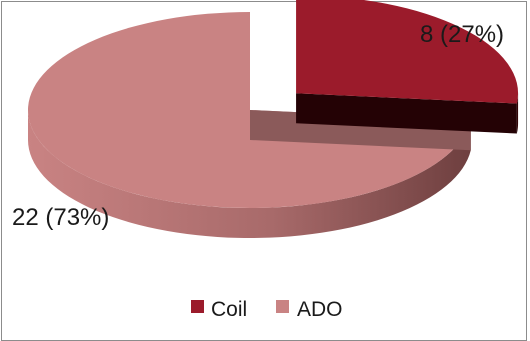 This screenshot has height=341, width=530. Describe the element at coordinates (282, 306) in the screenshot. I see `legend-swatch-ado` at that location.